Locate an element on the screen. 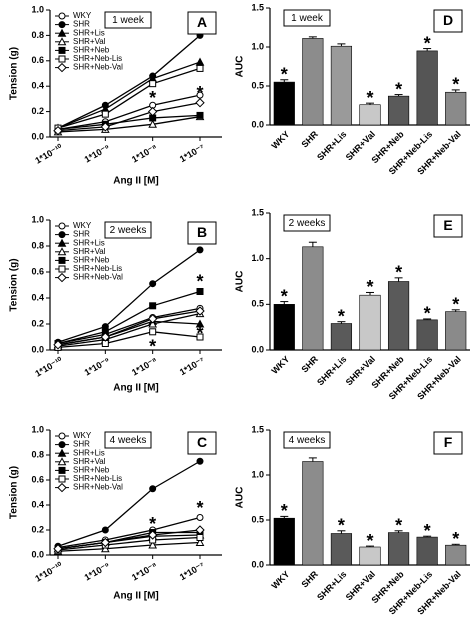 The image size is (474, 622). subtitle: 4 weeks is located at coordinates (307, 440).